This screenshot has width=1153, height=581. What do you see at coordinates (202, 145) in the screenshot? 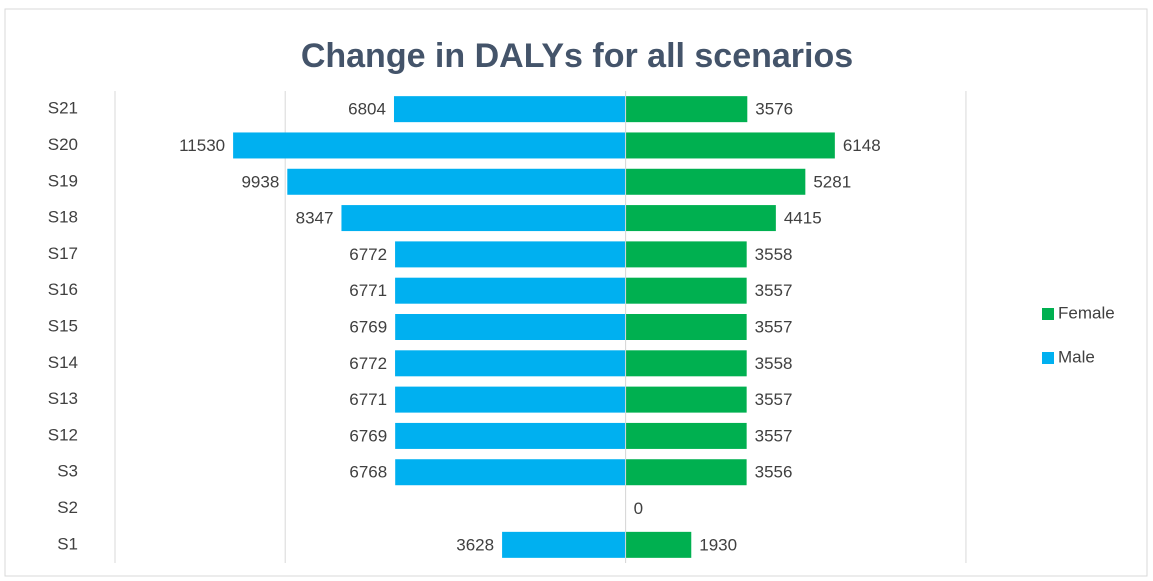
I see `data-label: 11530` at bounding box center [202, 145].